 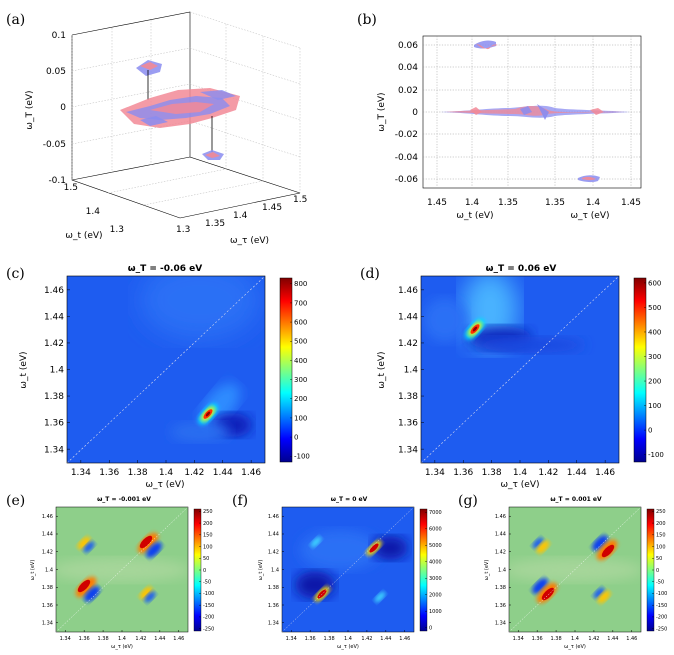 I want to click on panel-d-title: ω_T = 0.06 eV, so click(x=521, y=269).